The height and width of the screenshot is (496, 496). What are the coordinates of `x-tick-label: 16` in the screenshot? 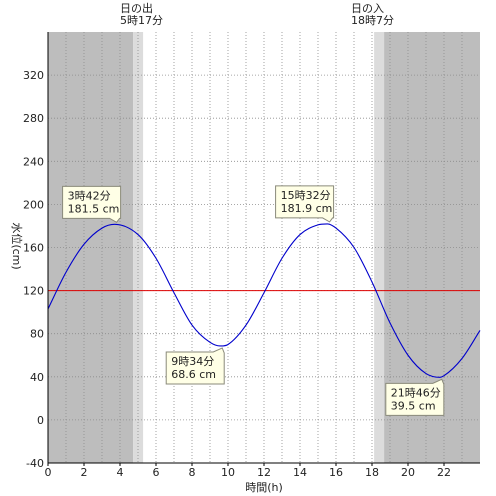 It's located at (336, 472).